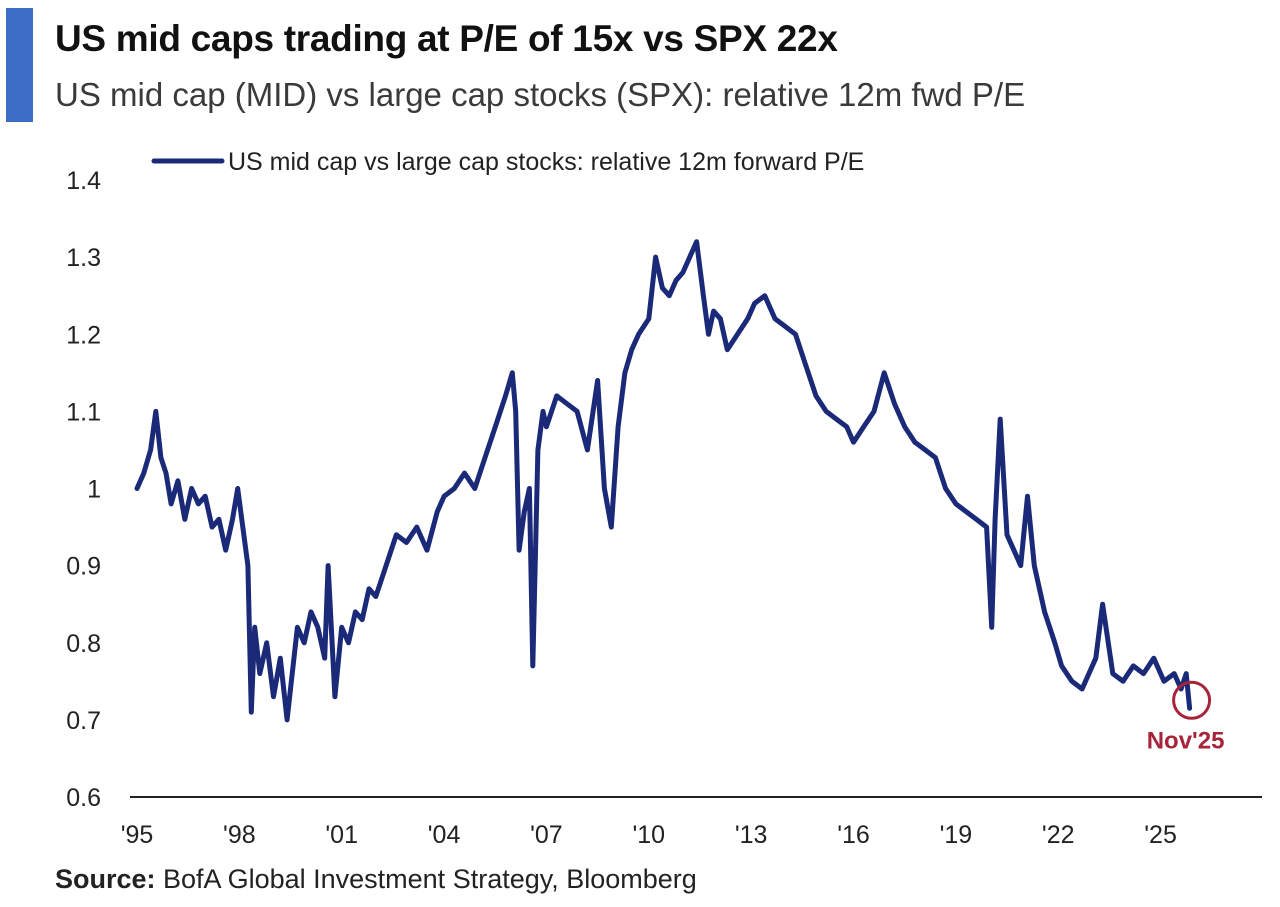  Describe the element at coordinates (1192, 700) in the screenshot. I see `annotation-circle` at that location.